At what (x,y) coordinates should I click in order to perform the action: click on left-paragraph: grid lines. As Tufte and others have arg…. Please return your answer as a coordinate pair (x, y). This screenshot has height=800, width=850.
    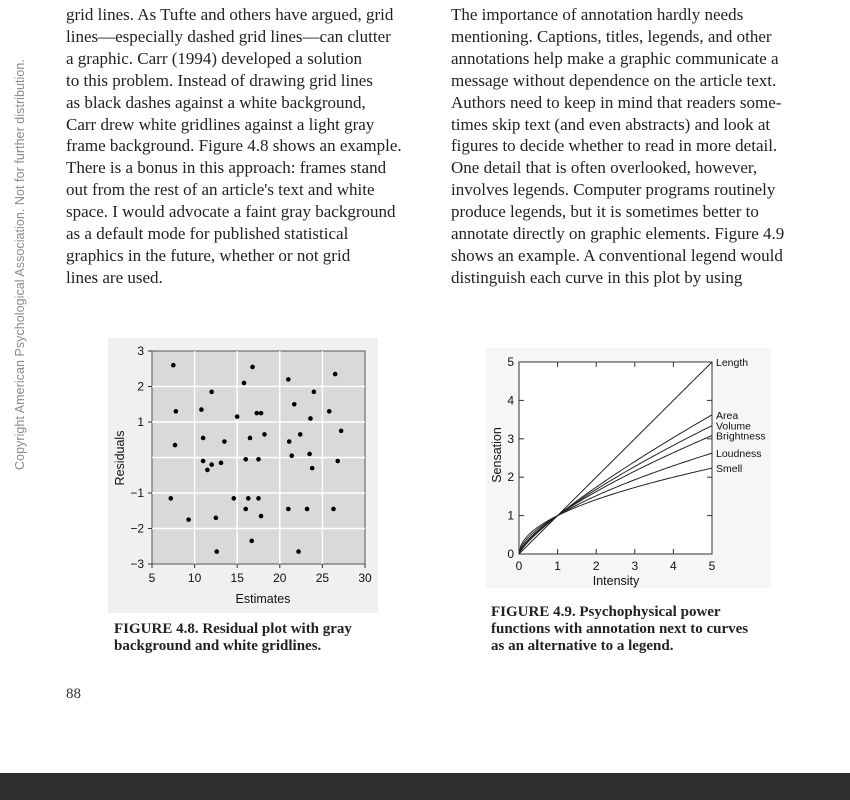
    Looking at the image, I should click on (242, 146).